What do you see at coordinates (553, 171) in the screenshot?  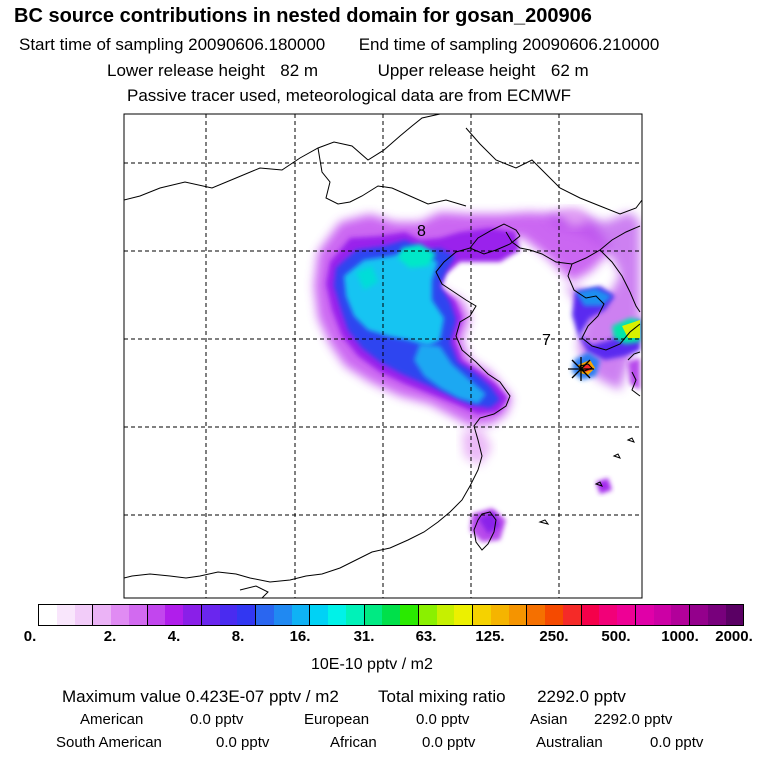 I see `manchuria-border` at bounding box center [553, 171].